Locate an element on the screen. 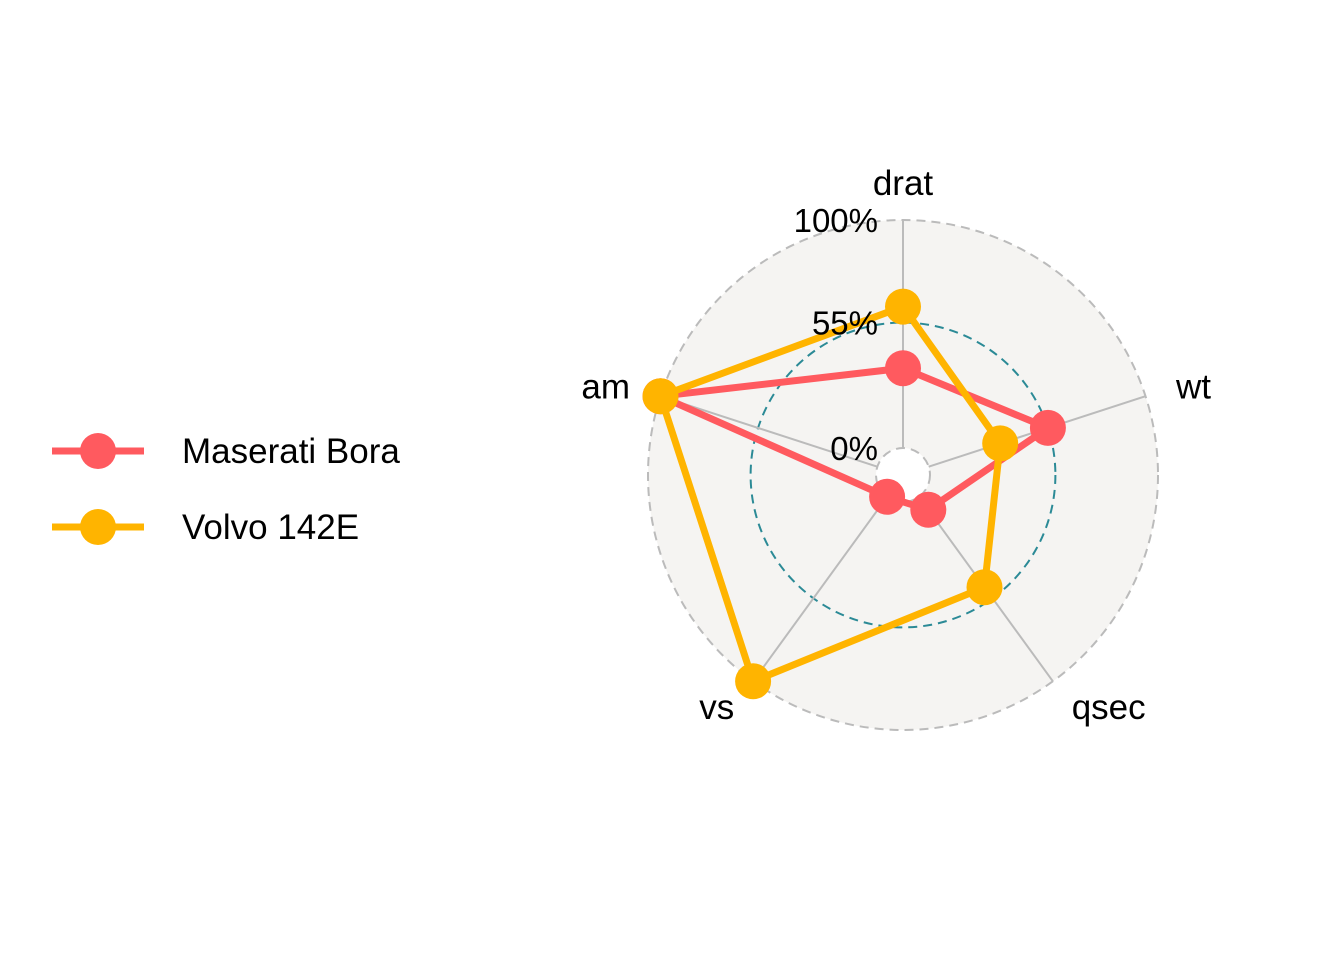 The width and height of the screenshot is (1344, 960). axis-line-am is located at coordinates (769, 431).